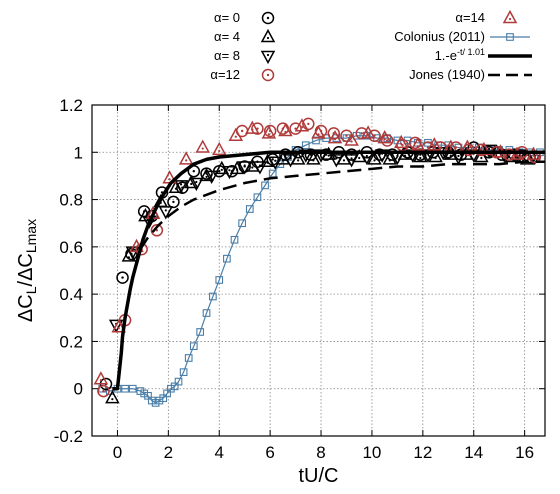 This screenshot has width=560, height=494. I want to click on legend-label: 1.-e-t/ 1.01, so click(460, 55).